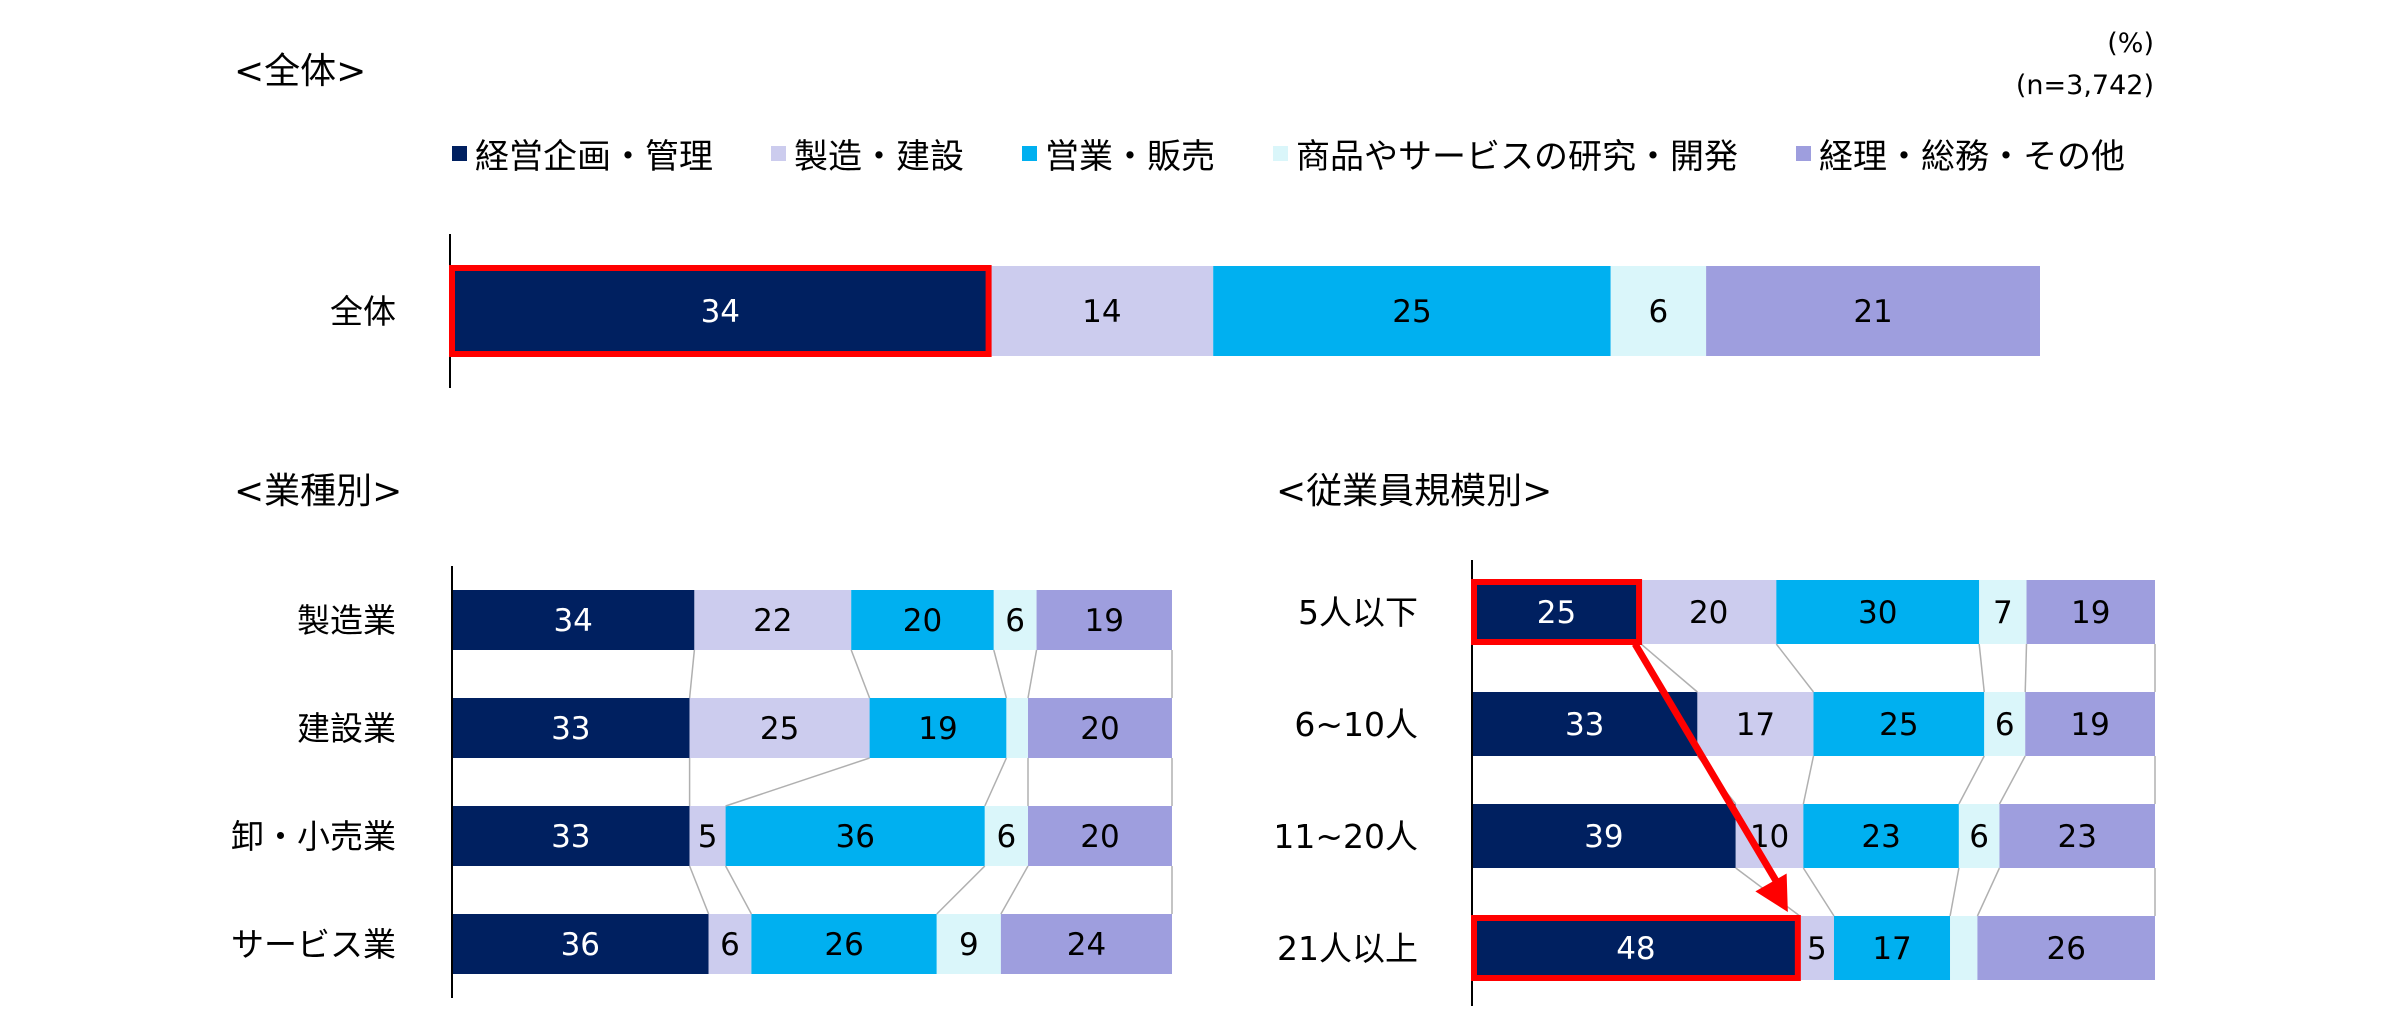  What do you see at coordinates (1347, 948) in the screenshot?
I see `category-label: 21人以上` at bounding box center [1347, 948].